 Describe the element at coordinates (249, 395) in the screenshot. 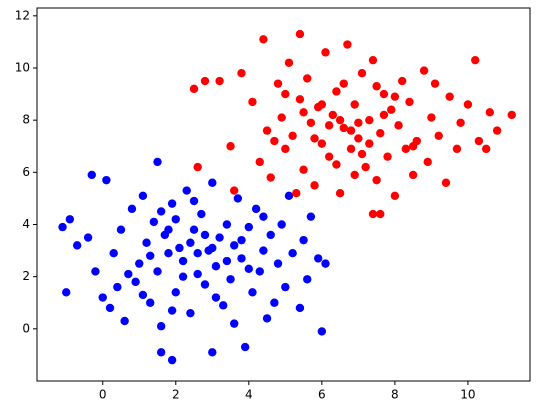

I see `x-tick-label: 4` at that location.